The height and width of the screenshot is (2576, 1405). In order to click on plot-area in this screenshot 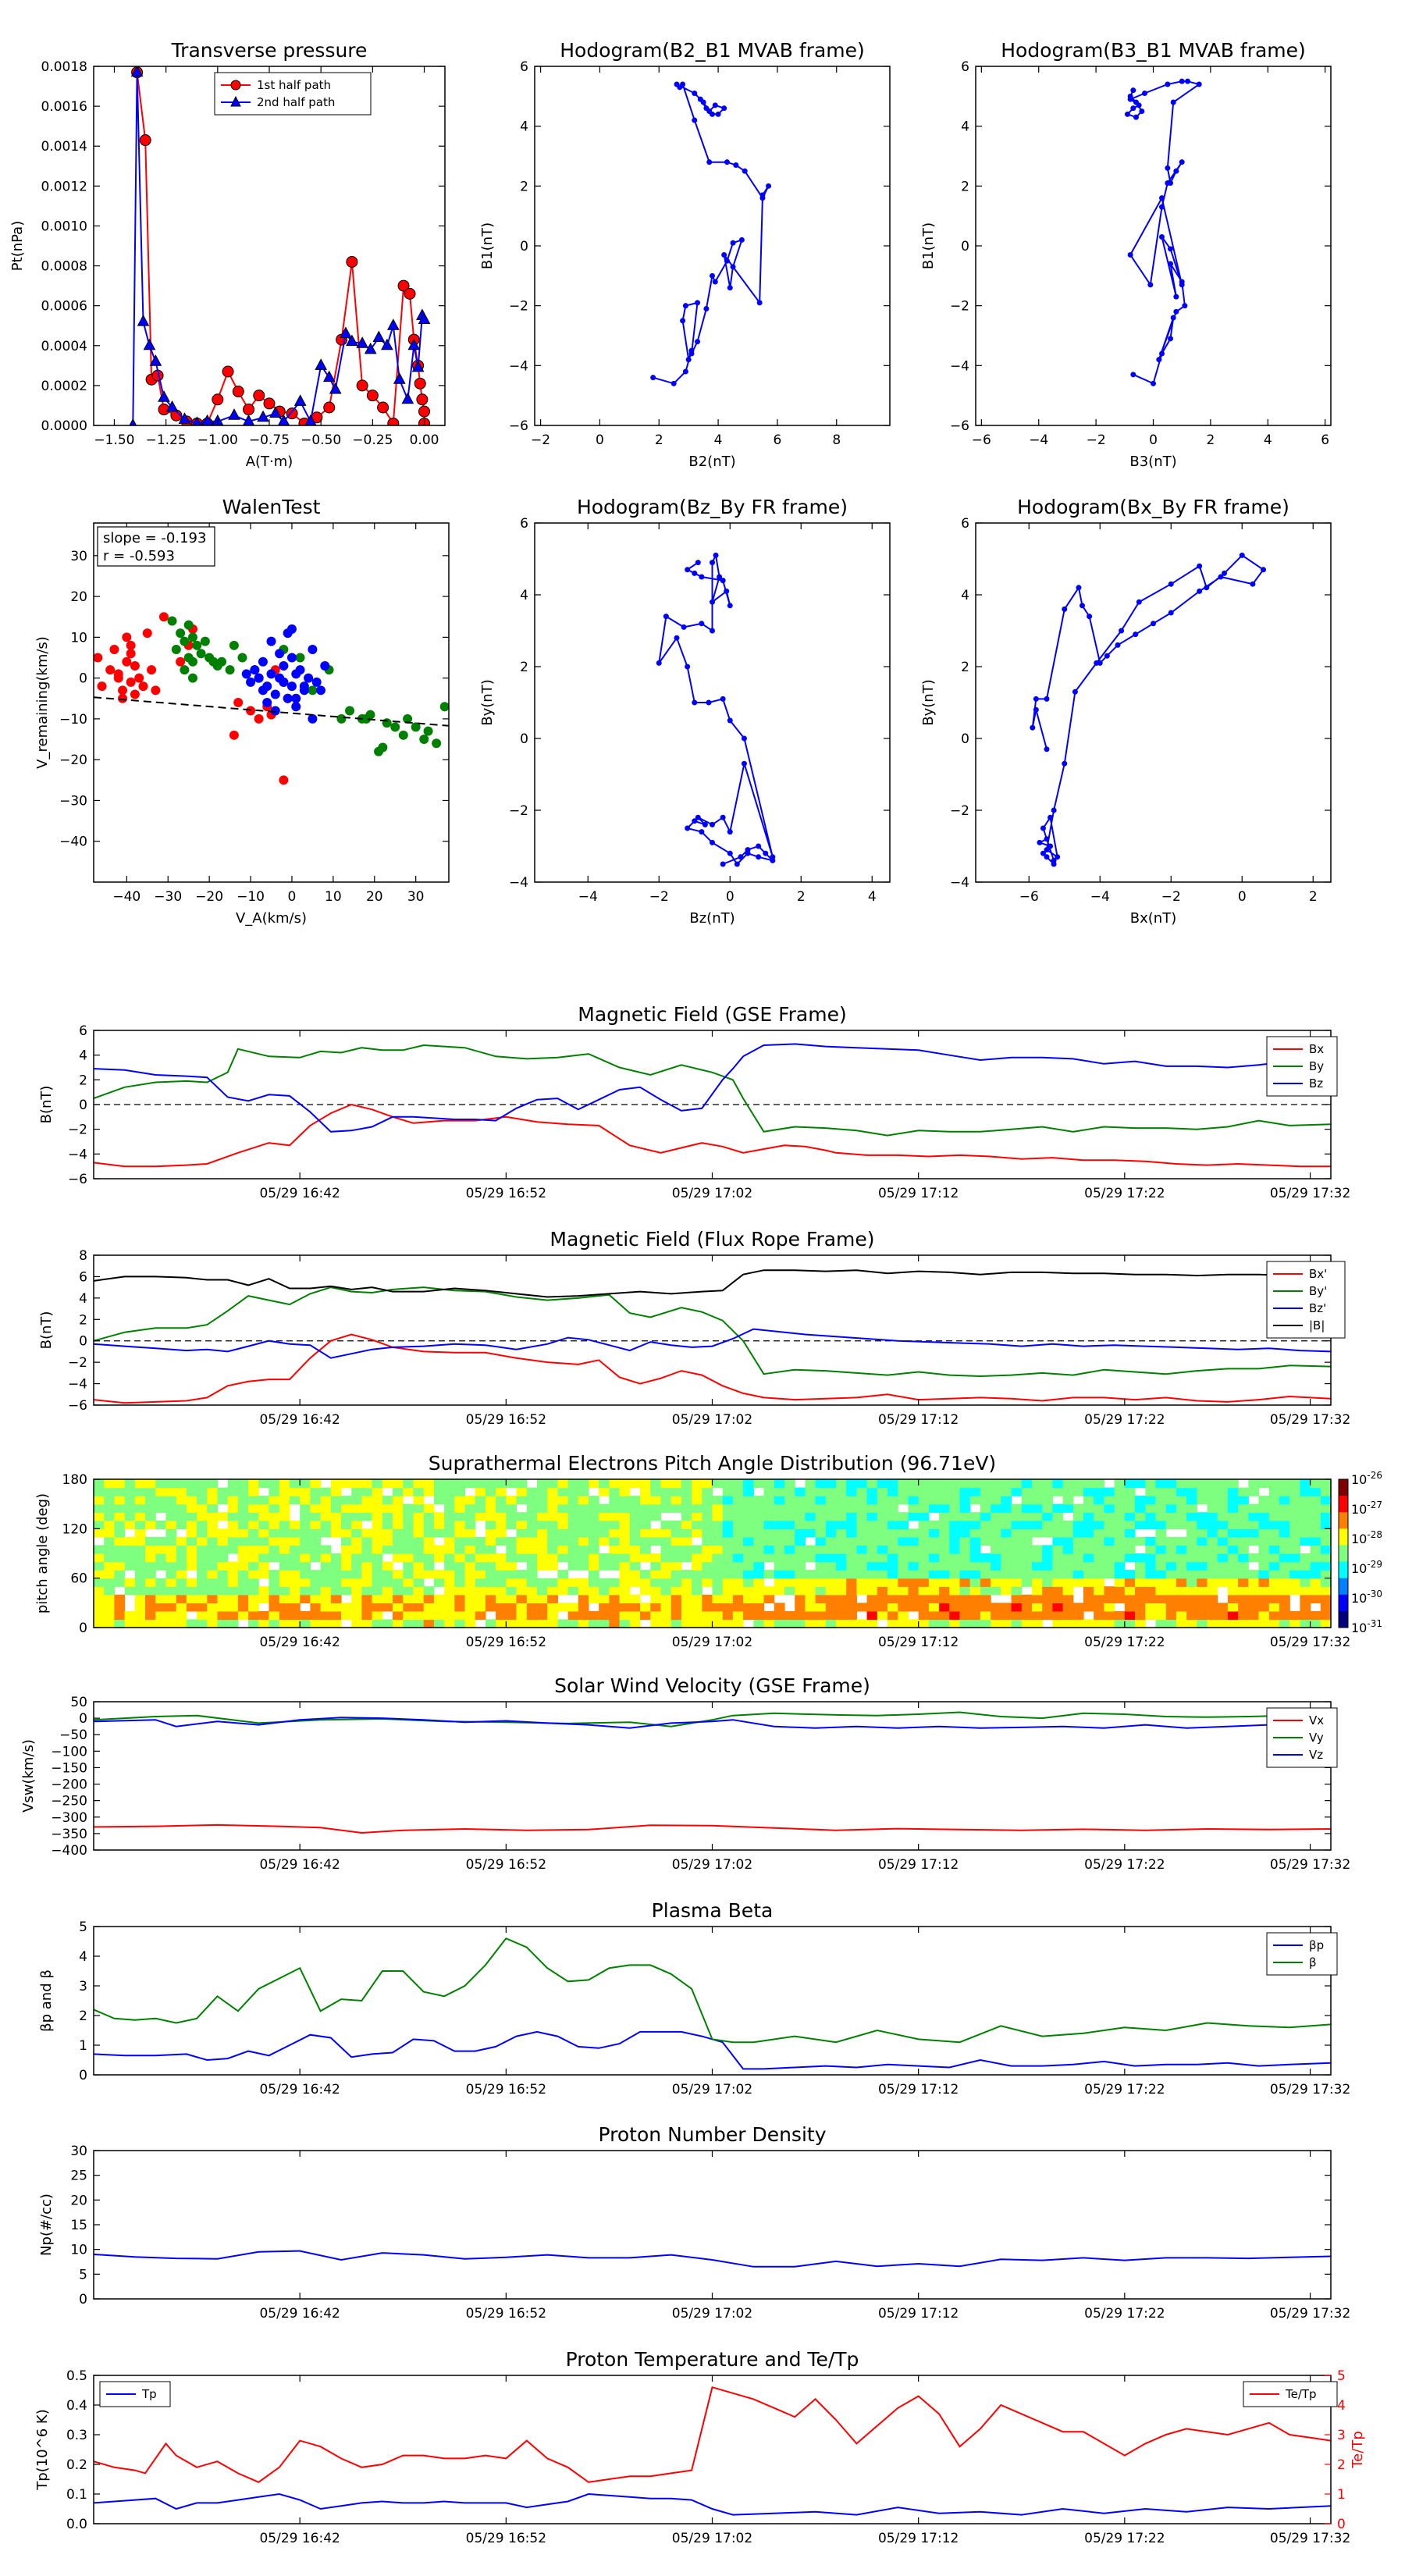, I will do `click(716, 709)`.